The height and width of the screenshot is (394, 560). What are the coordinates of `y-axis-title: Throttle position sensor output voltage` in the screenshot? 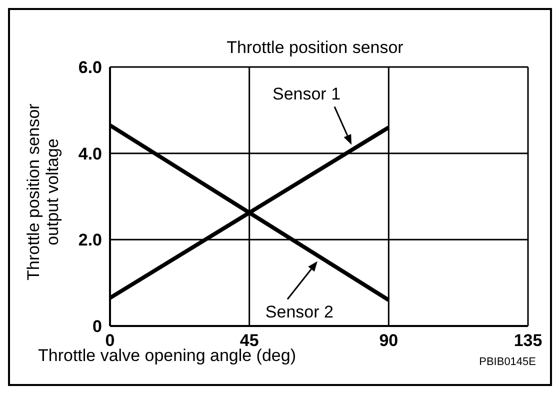 It's located at (43, 192).